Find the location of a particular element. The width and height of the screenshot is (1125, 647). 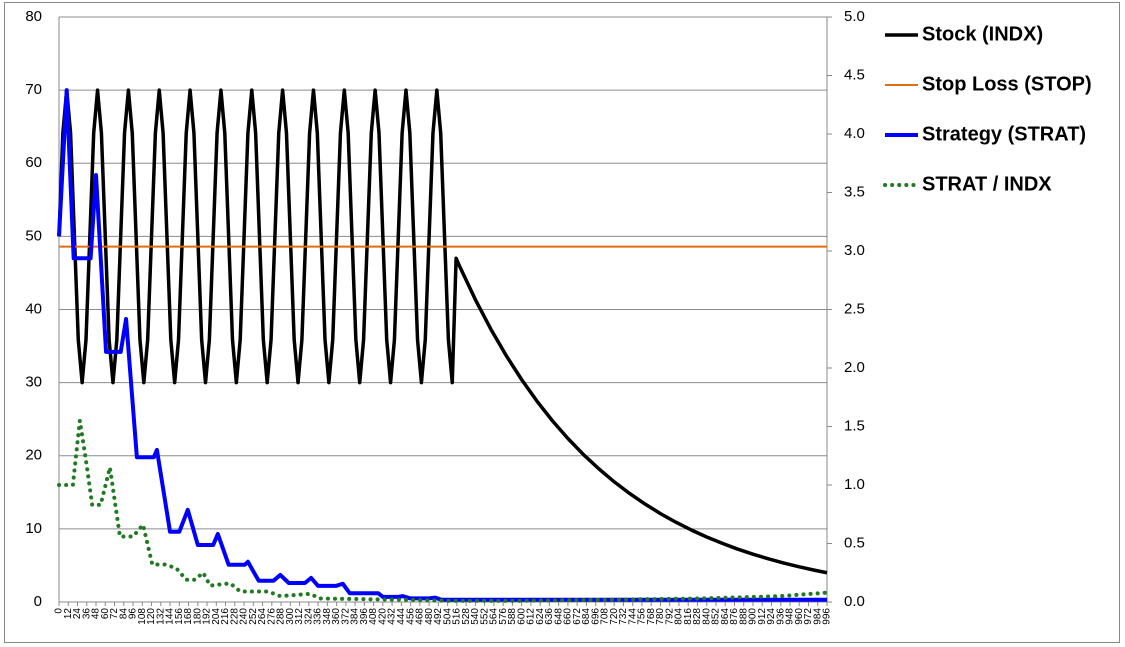

x-tick-label: 912 is located at coordinates (762, 616).